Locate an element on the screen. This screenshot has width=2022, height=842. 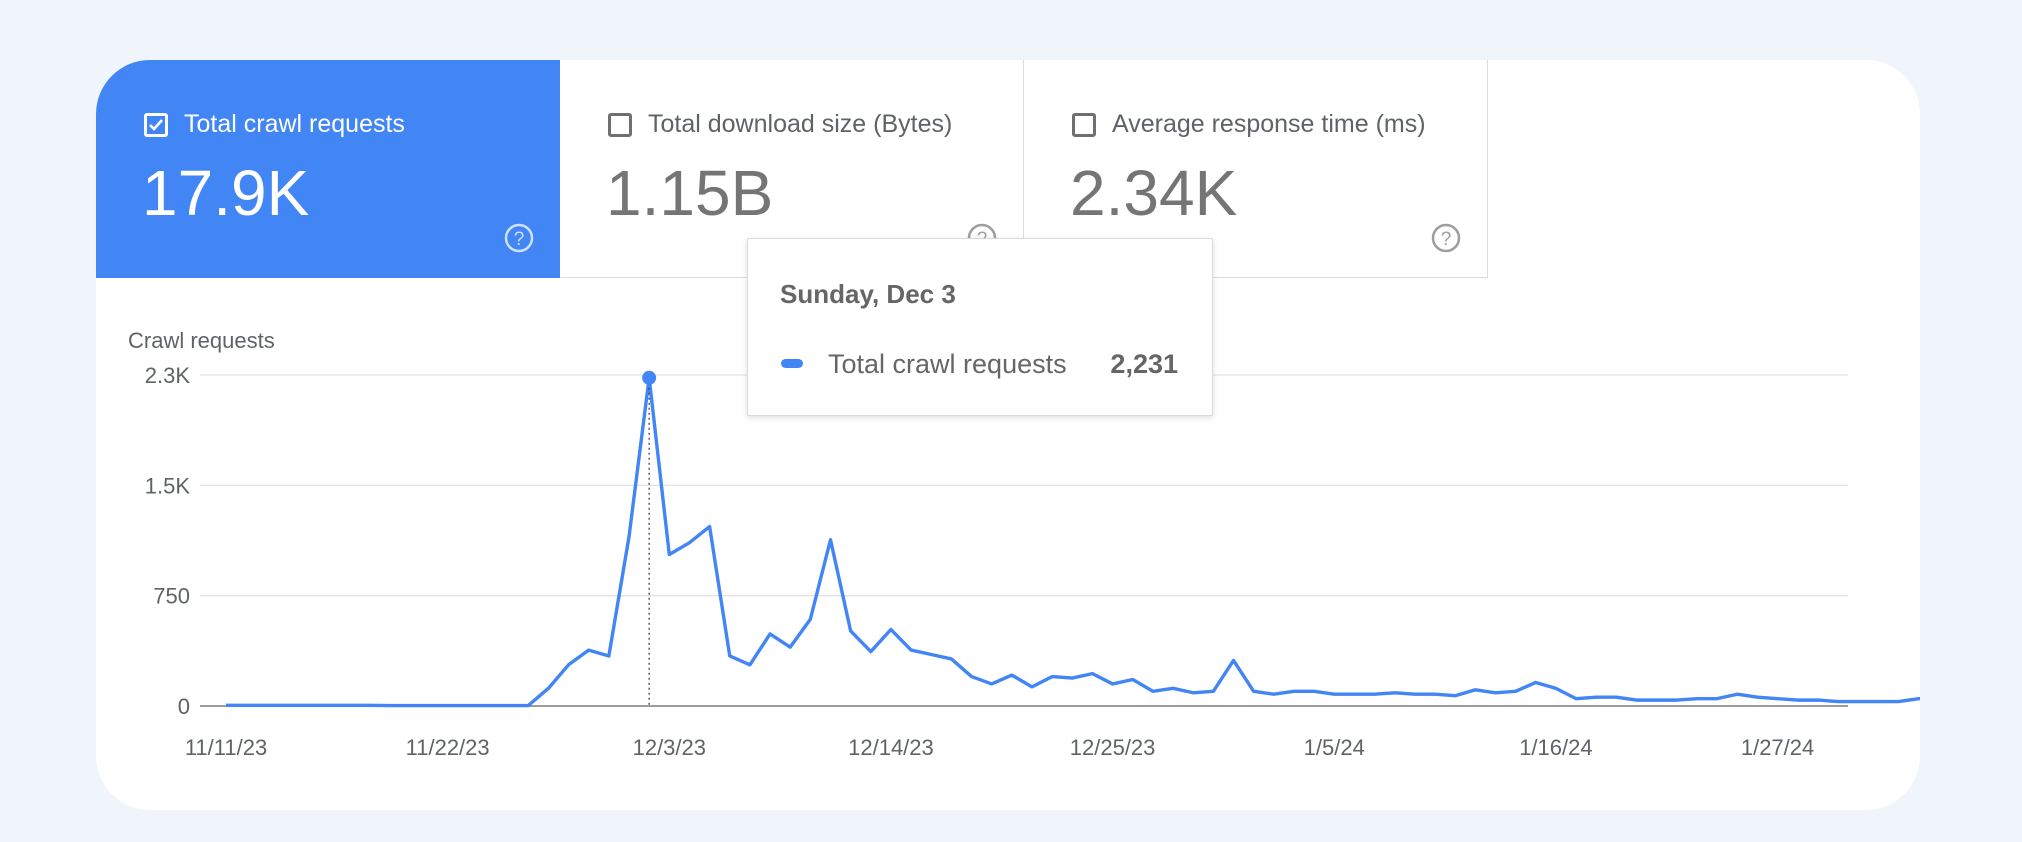
metric-label: Average response time (ms) is located at coordinates (1269, 124).